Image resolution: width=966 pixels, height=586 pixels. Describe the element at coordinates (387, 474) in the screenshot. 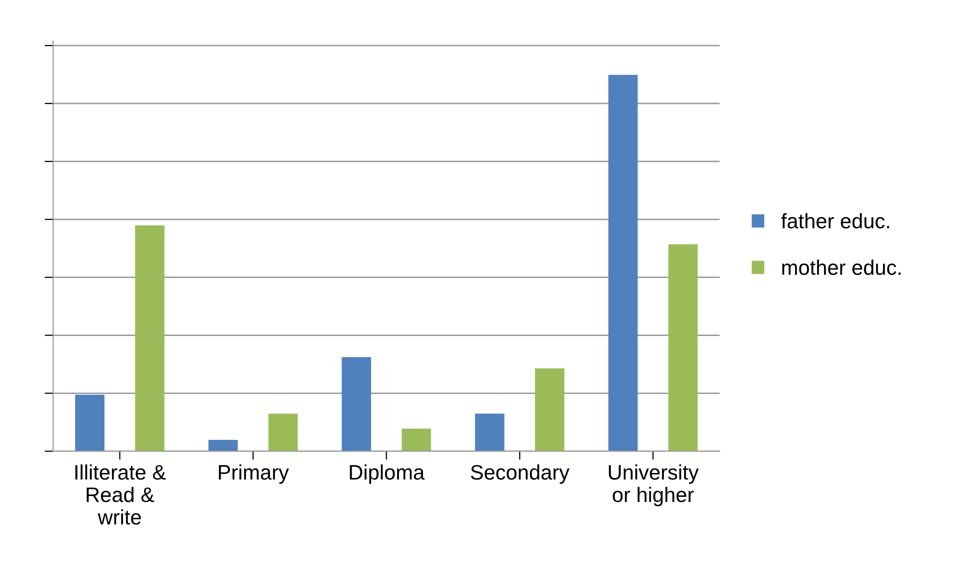

I see `x-tick-label: Diploma` at that location.